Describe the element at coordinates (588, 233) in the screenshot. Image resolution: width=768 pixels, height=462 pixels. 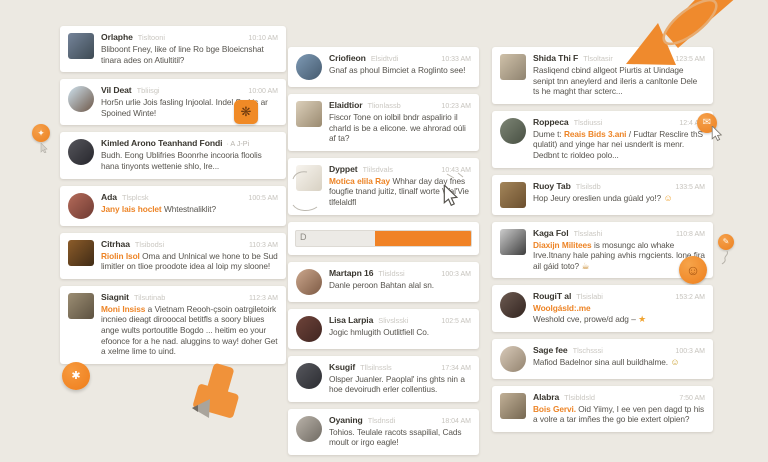
I see `user-handle: Tlsslashi` at that location.